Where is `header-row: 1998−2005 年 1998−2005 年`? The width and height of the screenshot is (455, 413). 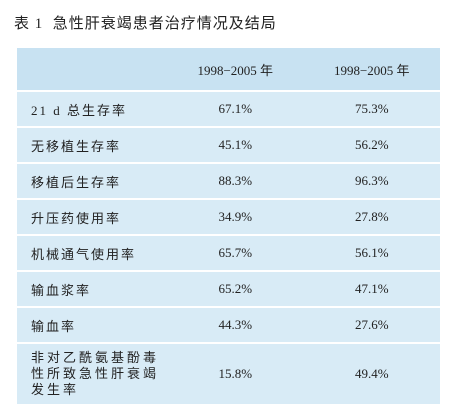 header-row: 1998−2005 年 1998−2005 年 is located at coordinates (228, 69).